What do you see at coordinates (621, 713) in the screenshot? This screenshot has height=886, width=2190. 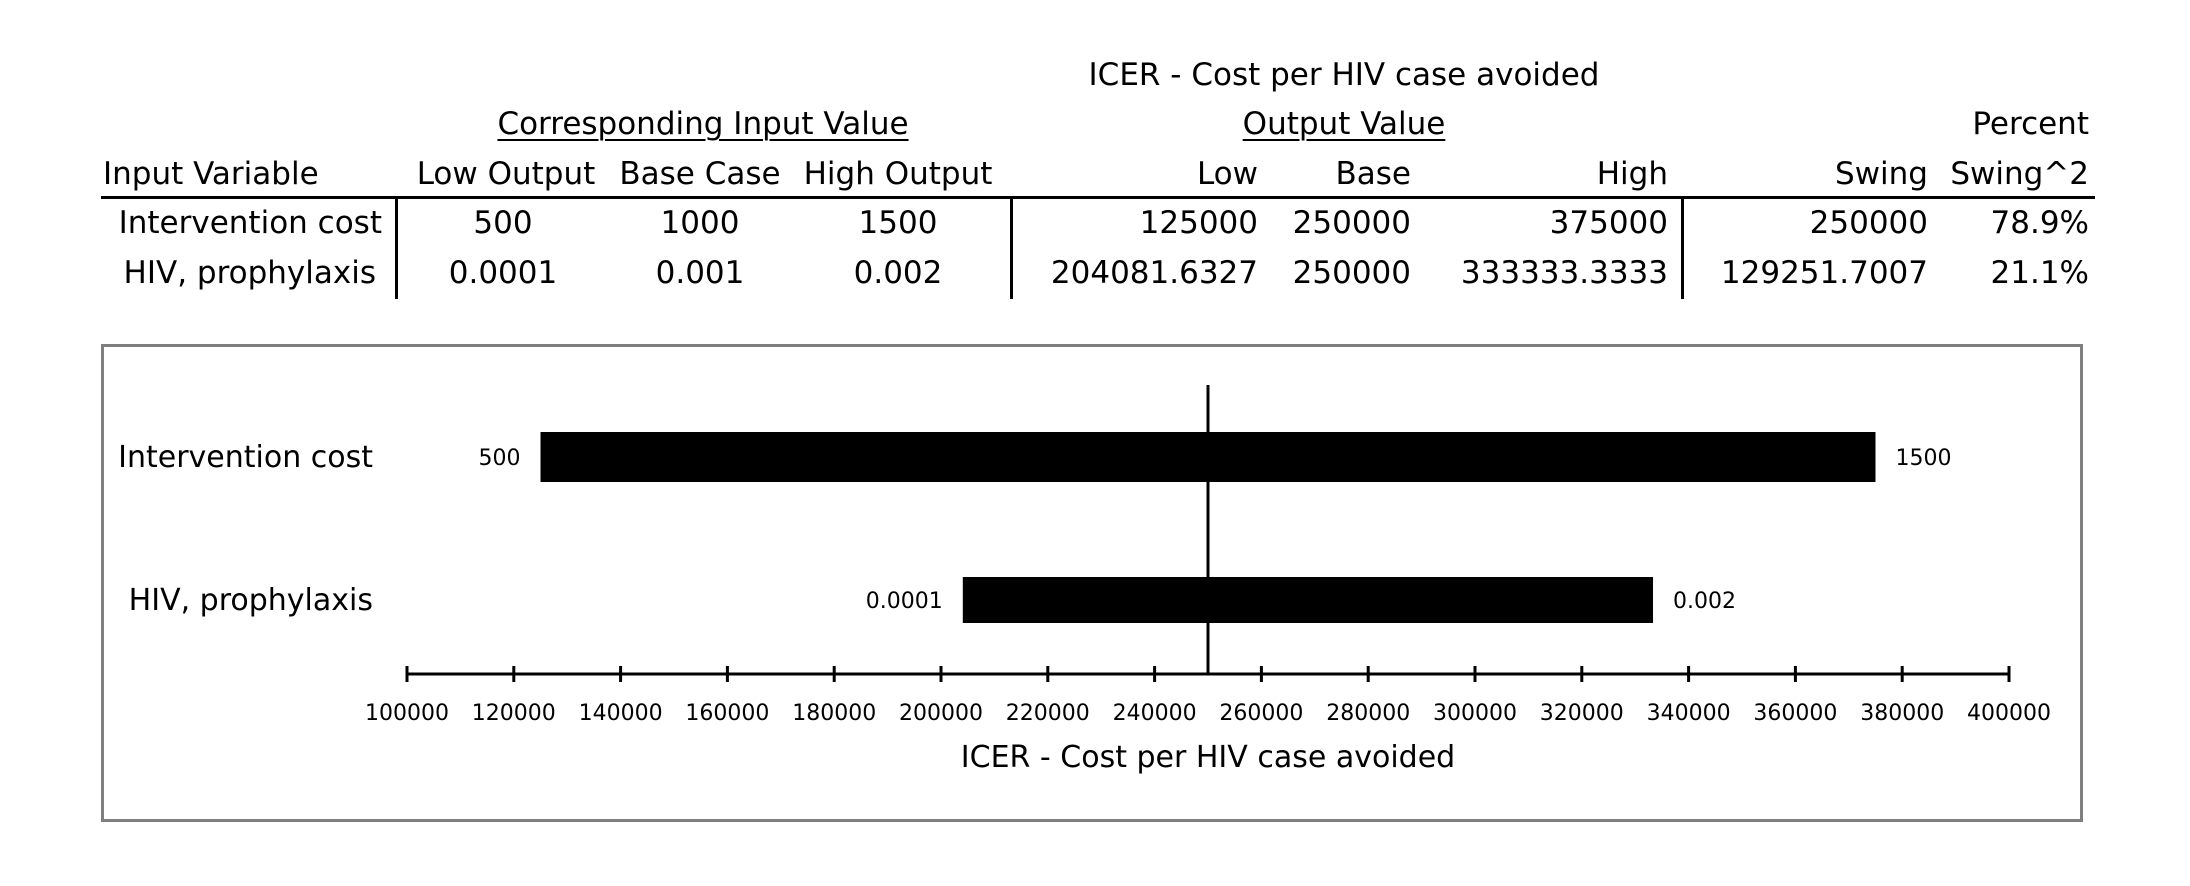 I see `x-tick-label: 140000` at bounding box center [621, 713].